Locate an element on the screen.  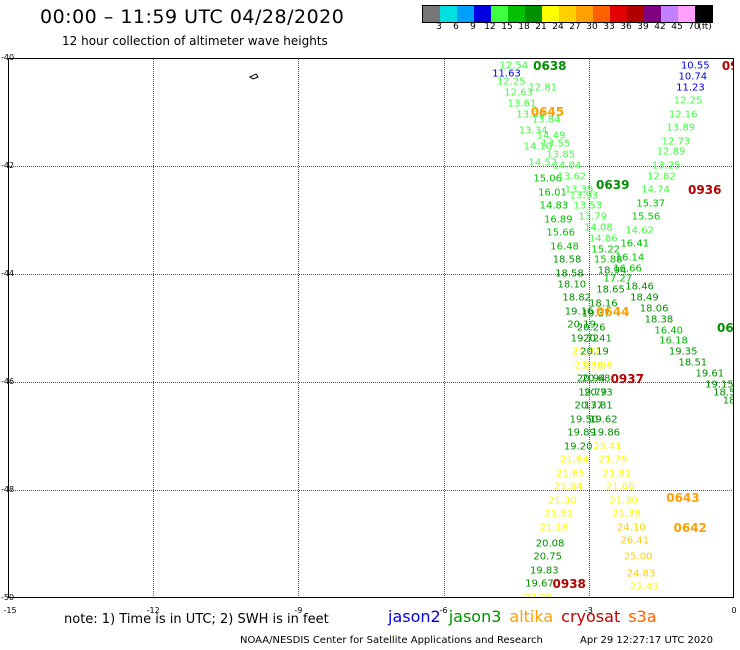
wave-height-value: 18.10 is located at coordinates (572, 285).